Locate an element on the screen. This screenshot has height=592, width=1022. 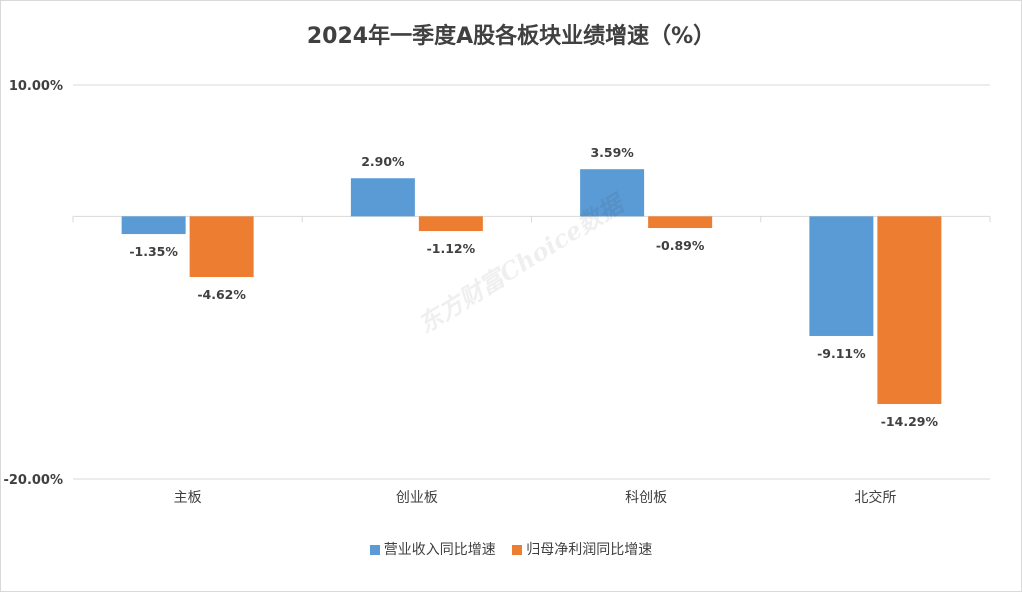
data-label: -0.89% is located at coordinates (680, 245).